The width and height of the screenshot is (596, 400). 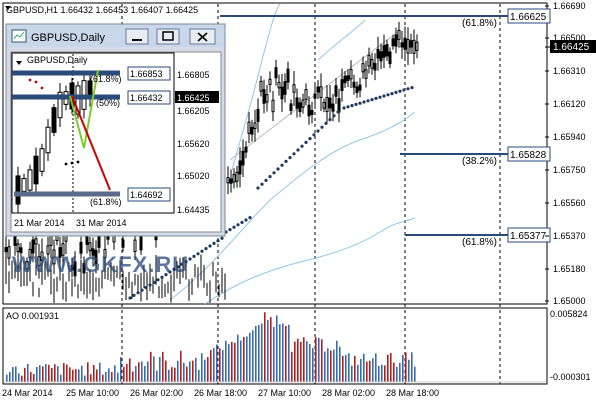 I want to click on current-price-label: 1.66425, so click(x=571, y=47).